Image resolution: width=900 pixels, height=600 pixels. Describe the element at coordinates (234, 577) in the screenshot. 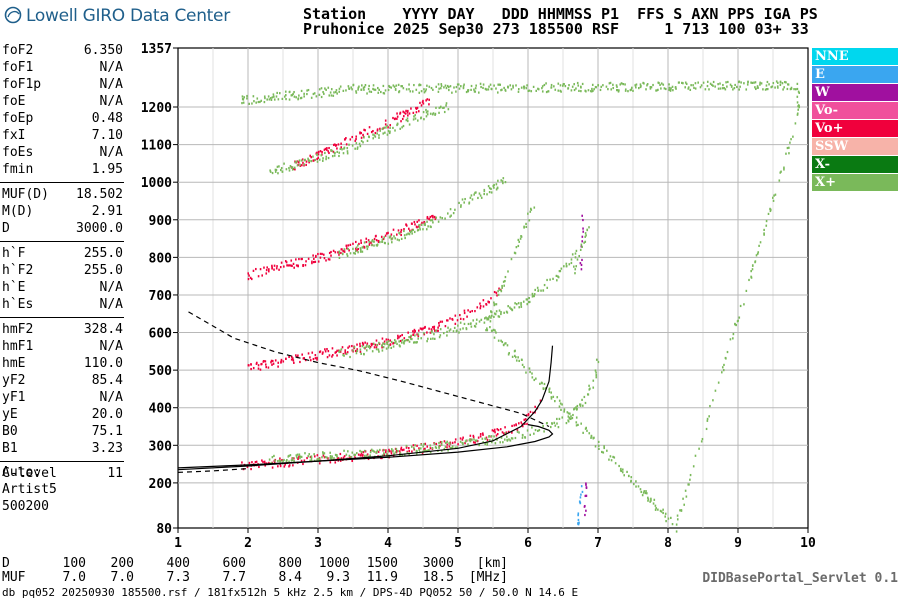

I see `muf-cell: 7.7` at that location.